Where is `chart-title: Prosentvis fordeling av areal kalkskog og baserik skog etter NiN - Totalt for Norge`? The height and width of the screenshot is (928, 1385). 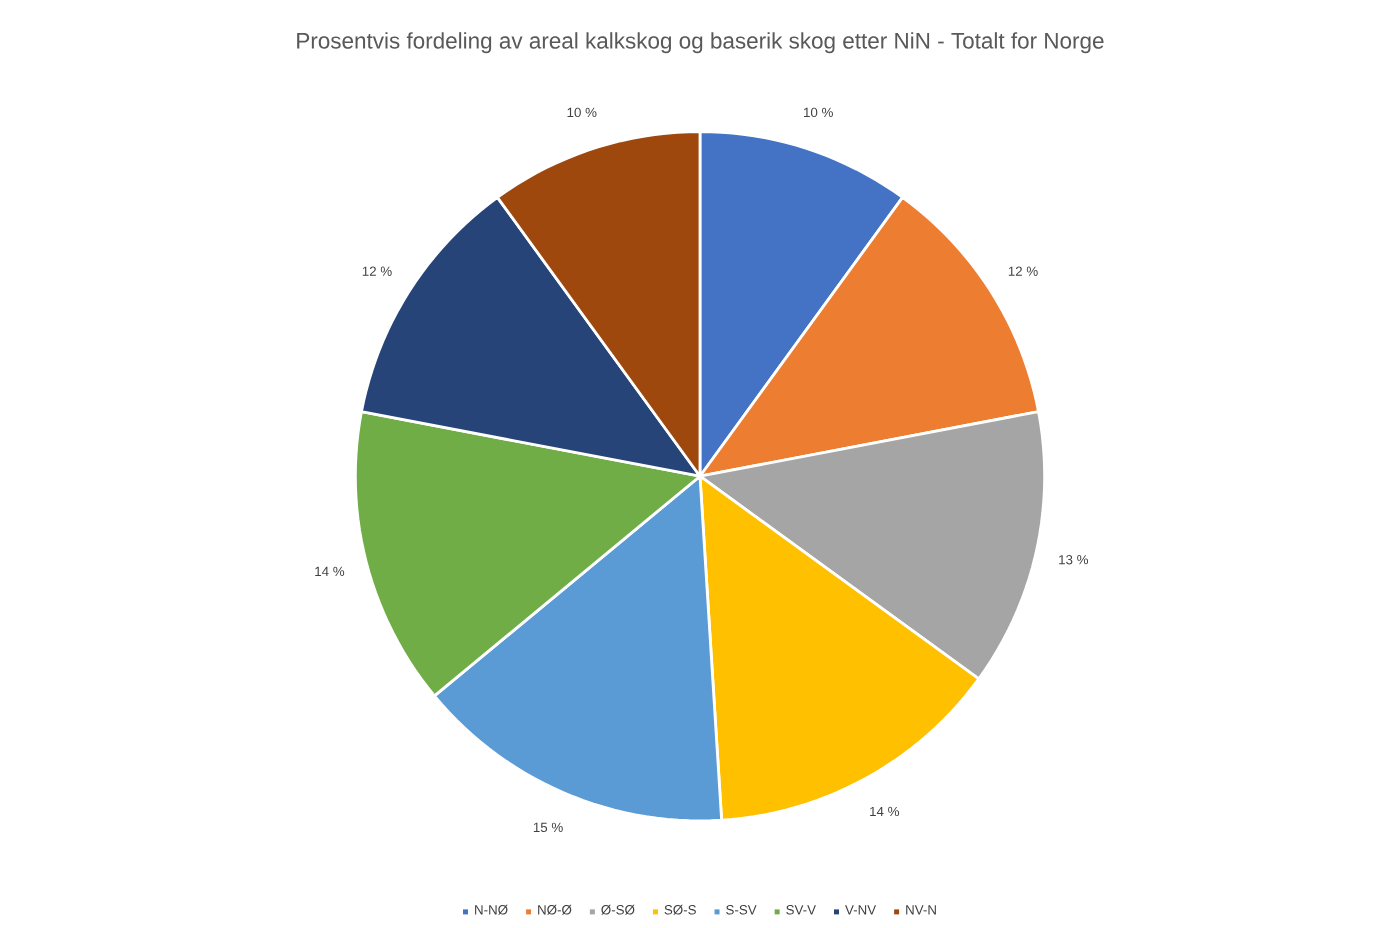
chart-title: Prosentvis fordeling av areal kalkskog og baserik skog etter NiN - Totalt for Norge is located at coordinates (700, 42).